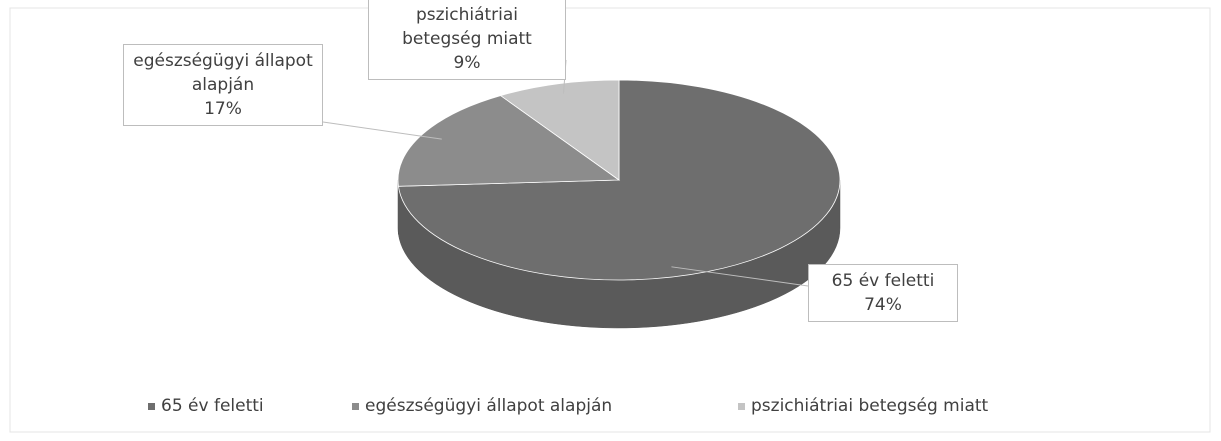 Image resolution: width=1221 pixels, height=441 pixels. I want to click on legend-entry: 65 év feletti, so click(206, 406).